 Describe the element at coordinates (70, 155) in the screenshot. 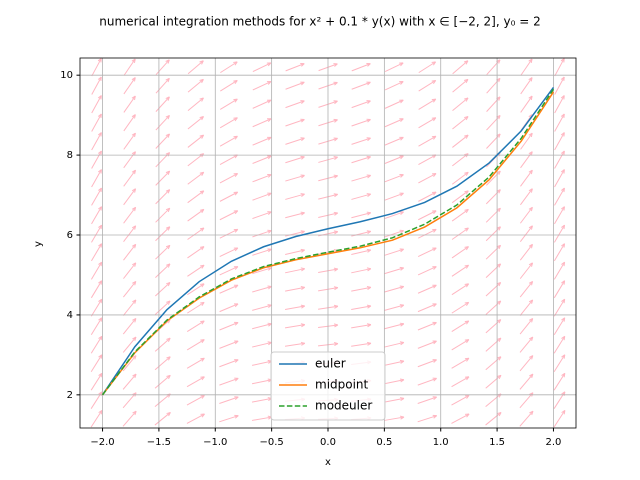

I see `y-tick-label: 8` at that location.